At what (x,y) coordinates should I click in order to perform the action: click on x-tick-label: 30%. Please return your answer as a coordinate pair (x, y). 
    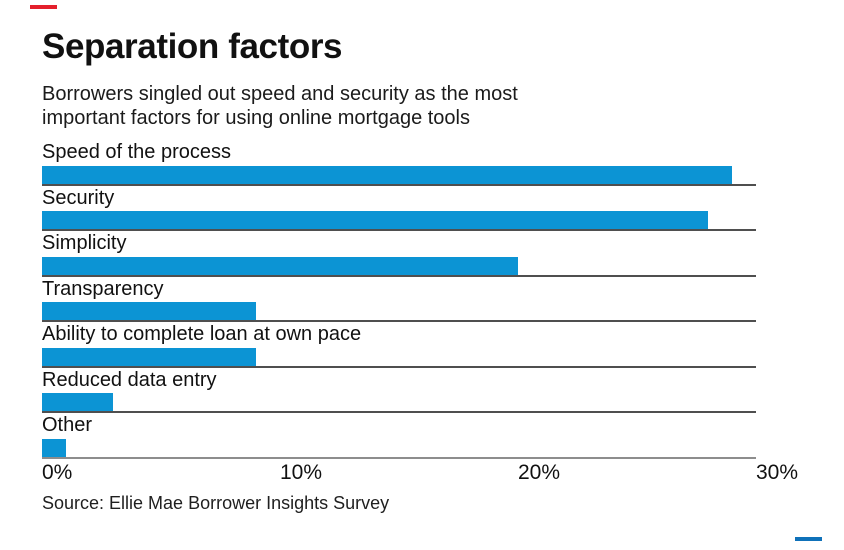
    Looking at the image, I should click on (777, 472).